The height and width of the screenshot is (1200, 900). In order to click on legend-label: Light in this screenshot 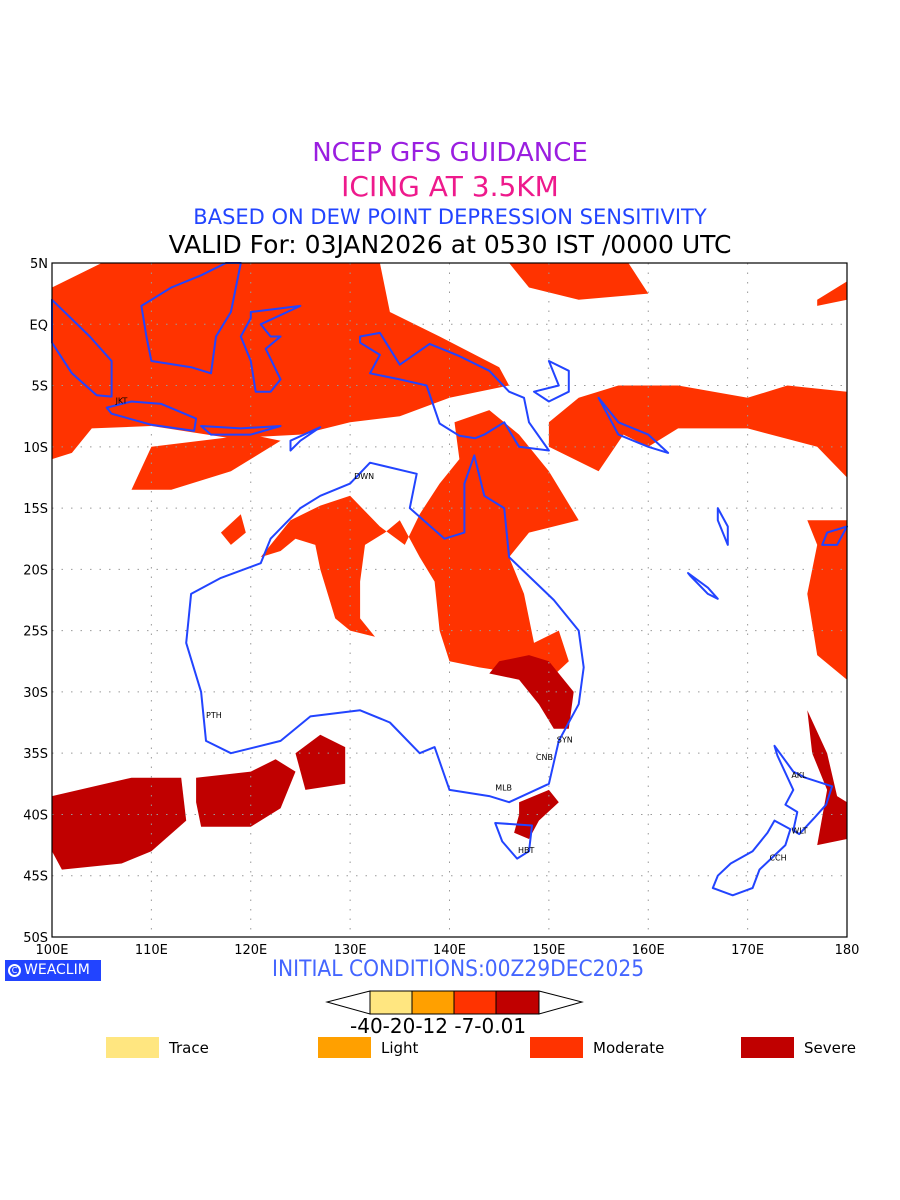, I will do `click(400, 1047)`.